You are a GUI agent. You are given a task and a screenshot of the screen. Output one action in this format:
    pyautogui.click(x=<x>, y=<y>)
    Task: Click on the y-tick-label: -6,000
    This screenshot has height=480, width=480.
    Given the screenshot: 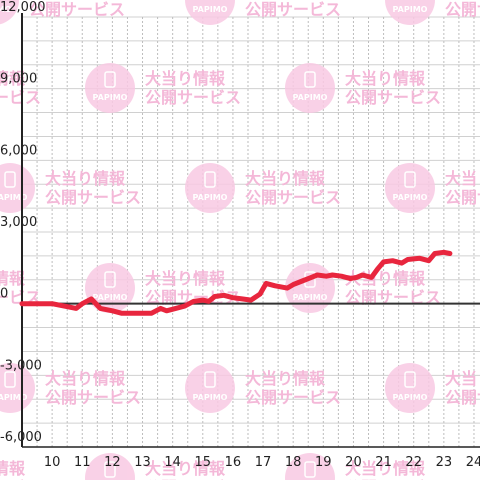 What is the action you would take?
    pyautogui.click(x=21, y=437)
    